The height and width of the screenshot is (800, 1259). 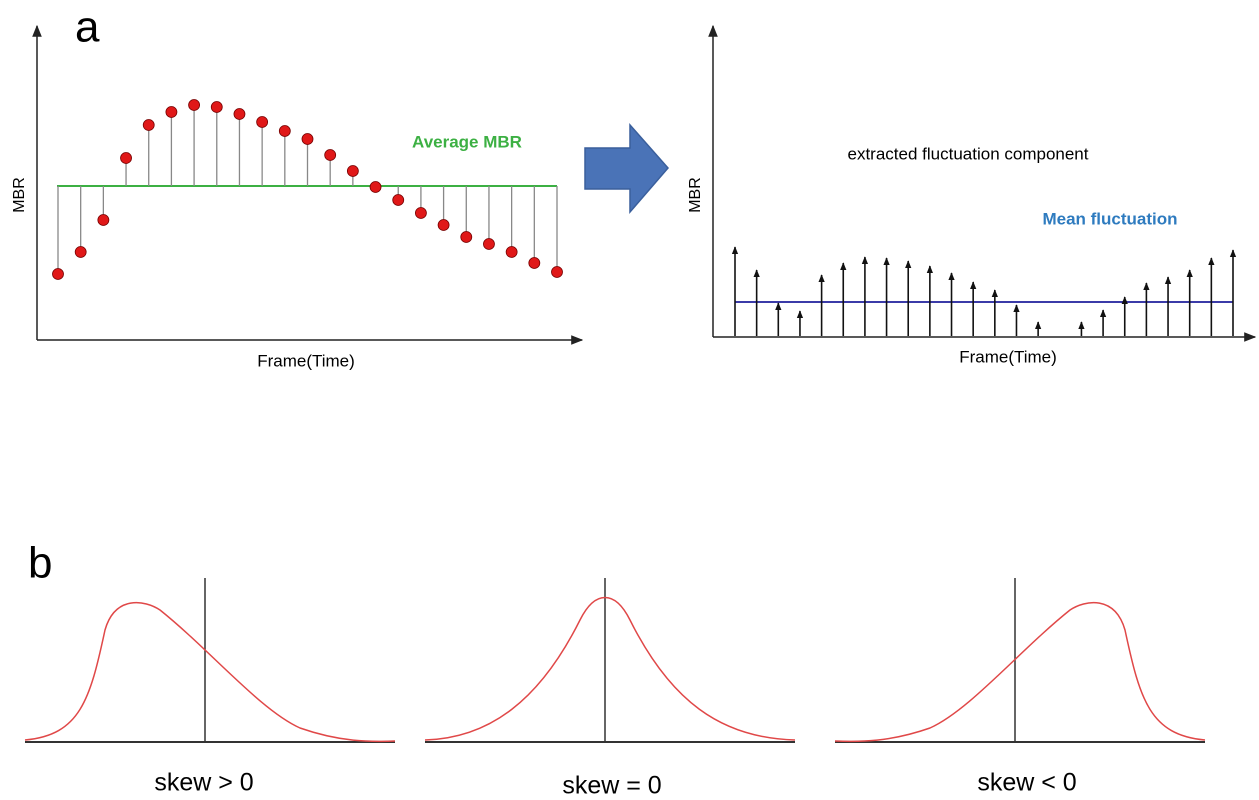 I want to click on arrow, so click(x=626, y=169).